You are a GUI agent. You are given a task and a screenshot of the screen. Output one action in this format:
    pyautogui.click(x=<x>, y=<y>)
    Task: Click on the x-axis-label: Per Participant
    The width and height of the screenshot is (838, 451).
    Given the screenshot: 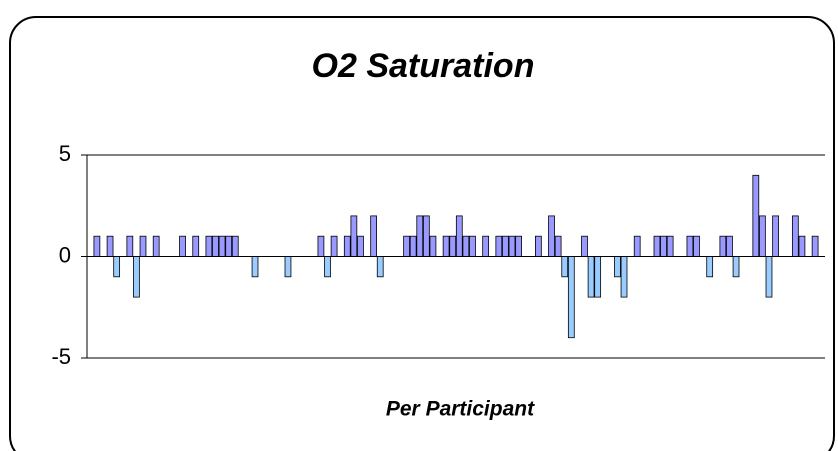 What is the action you would take?
    pyautogui.click(x=460, y=409)
    